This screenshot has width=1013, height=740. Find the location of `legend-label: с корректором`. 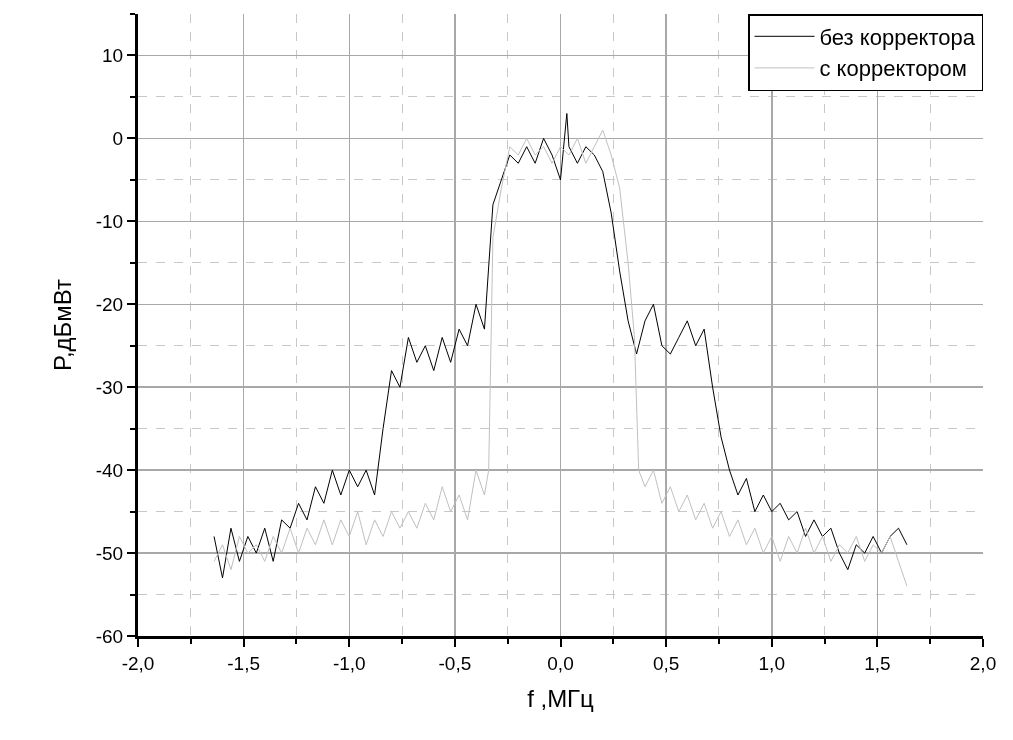

legend-label: с корректором is located at coordinates (893, 69).